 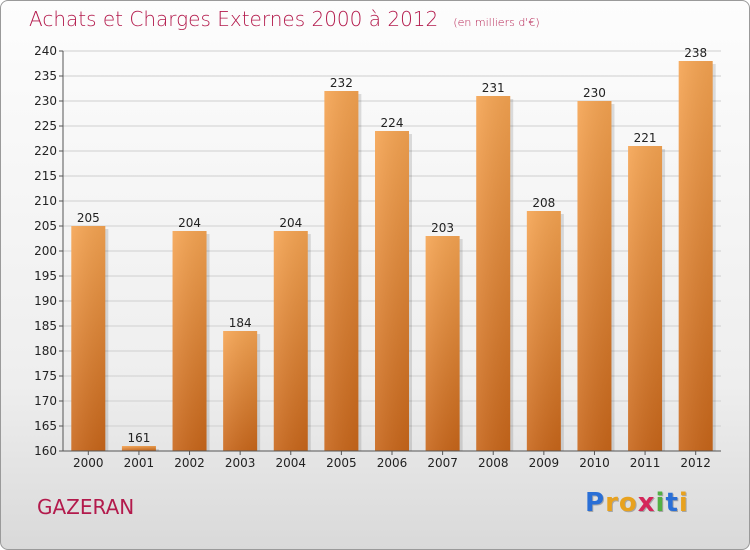 I want to click on y-tick-label: 170, so click(x=45, y=401).